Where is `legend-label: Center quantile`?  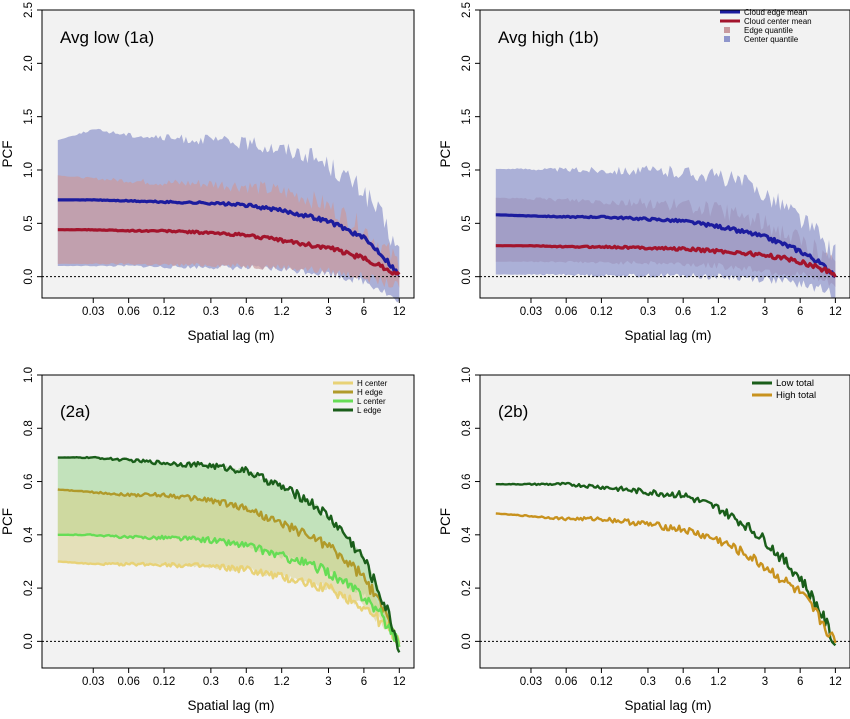
legend-label: Center quantile is located at coordinates (771, 39).